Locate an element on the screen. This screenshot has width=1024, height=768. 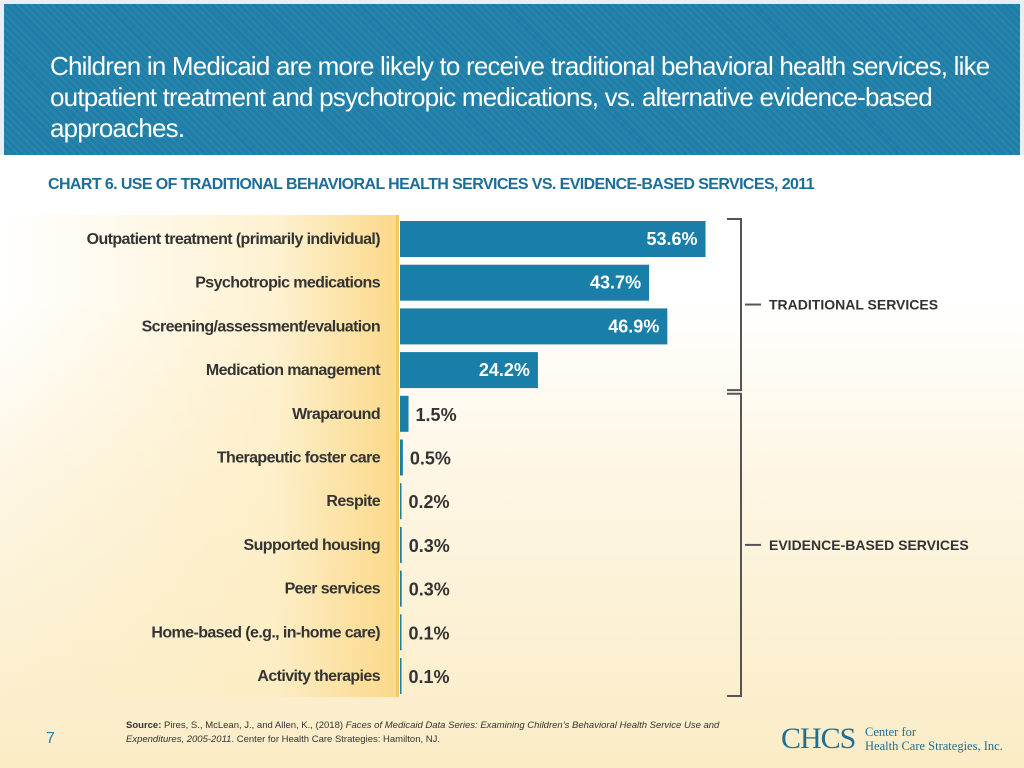
logo-line-2: Health Care Strategies, Inc. is located at coordinates (934, 746).